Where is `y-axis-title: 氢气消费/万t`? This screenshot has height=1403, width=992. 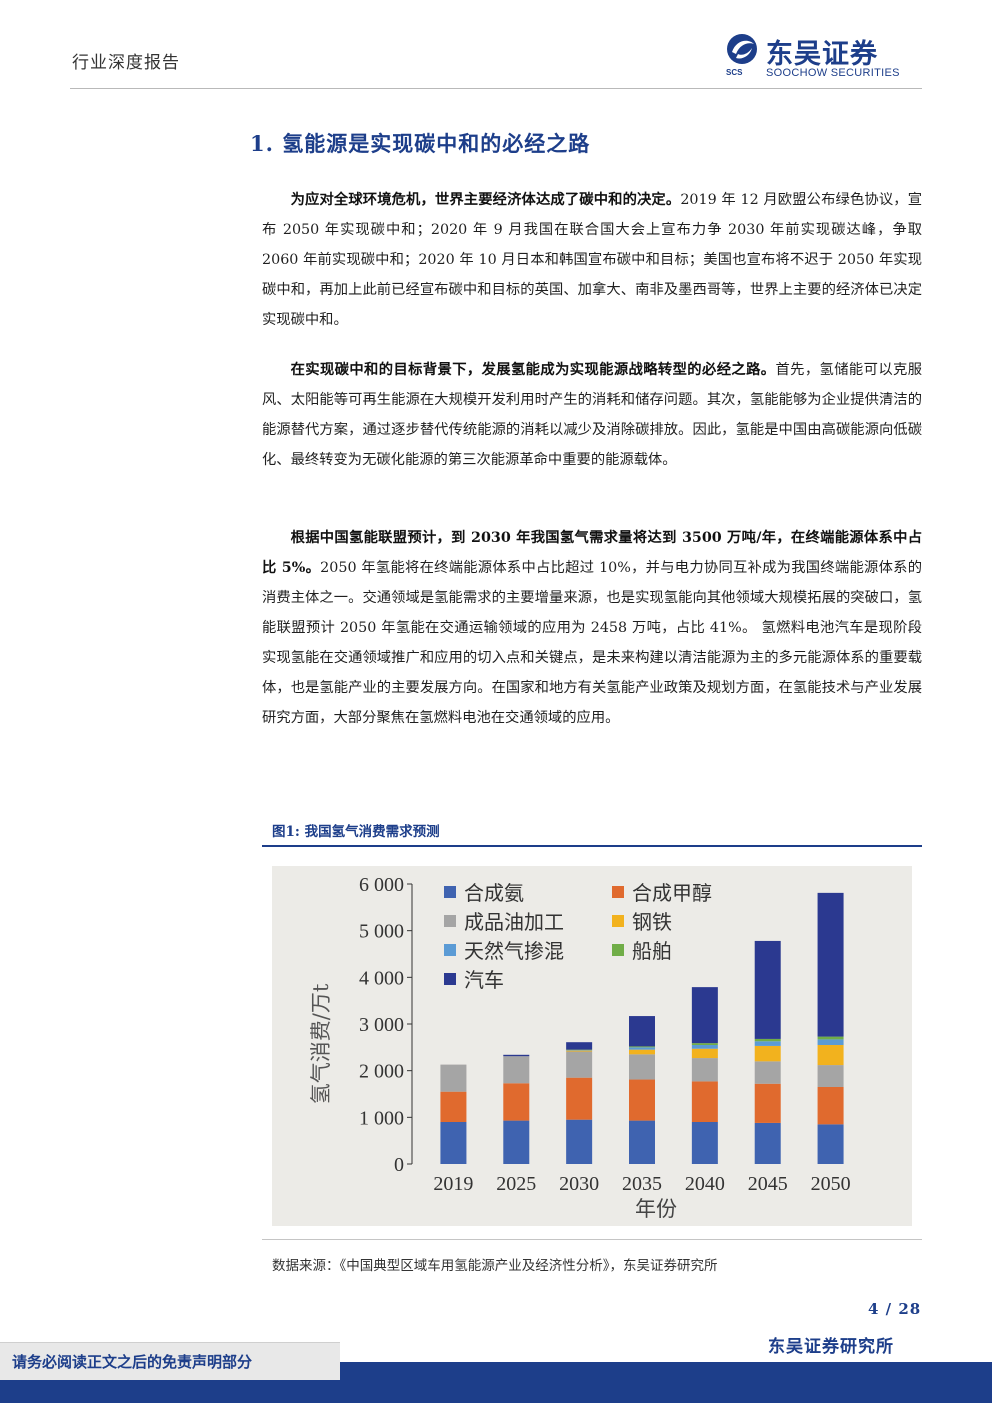 y-axis-title: 氢气消费/万t is located at coordinates (321, 1043).